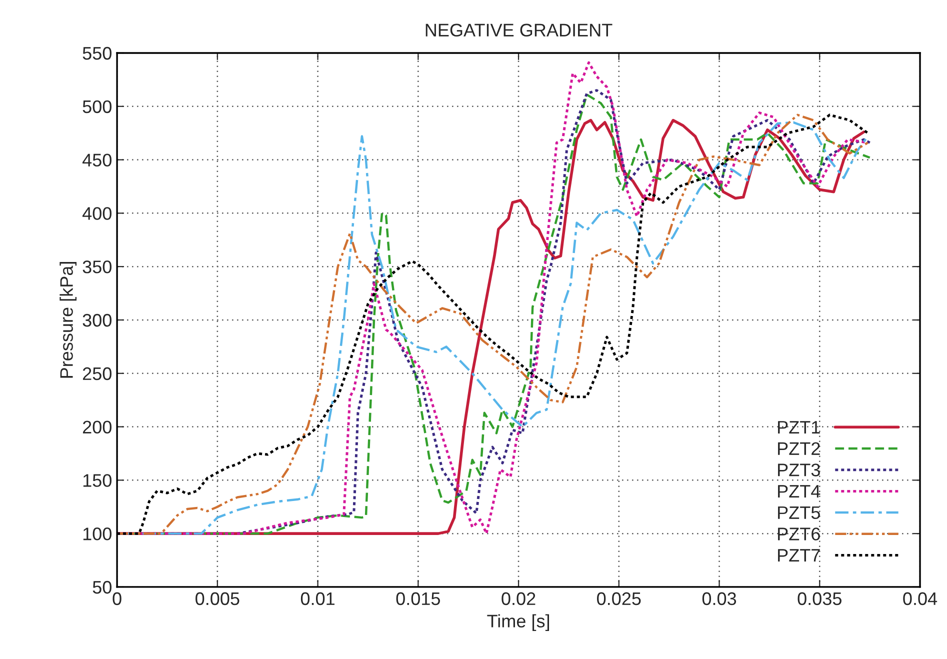 This screenshot has height=659, width=947. Describe the element at coordinates (920, 599) in the screenshot. I see `x-tick-label: 0.04` at that location.